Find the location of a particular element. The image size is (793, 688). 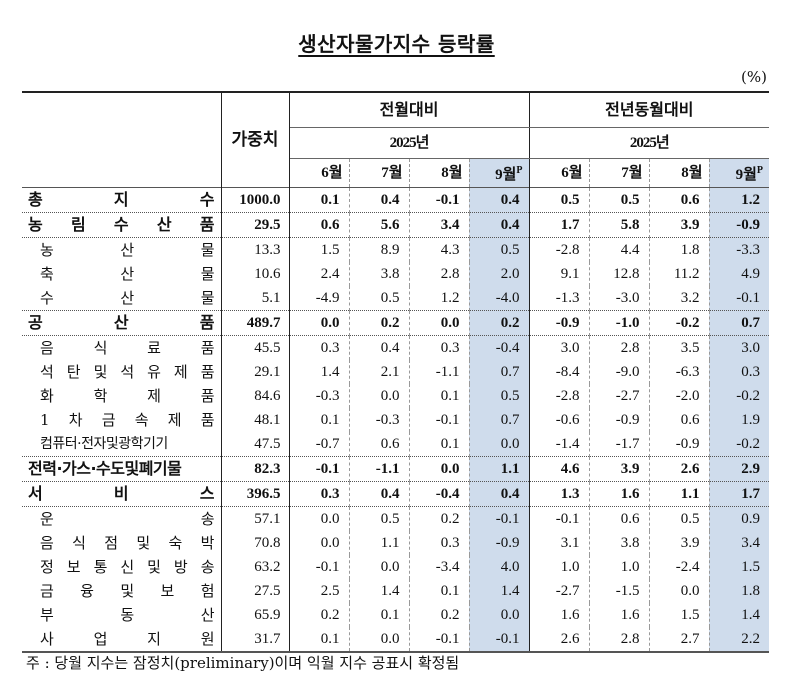

mom-cell: 0.5 is located at coordinates (499, 396).